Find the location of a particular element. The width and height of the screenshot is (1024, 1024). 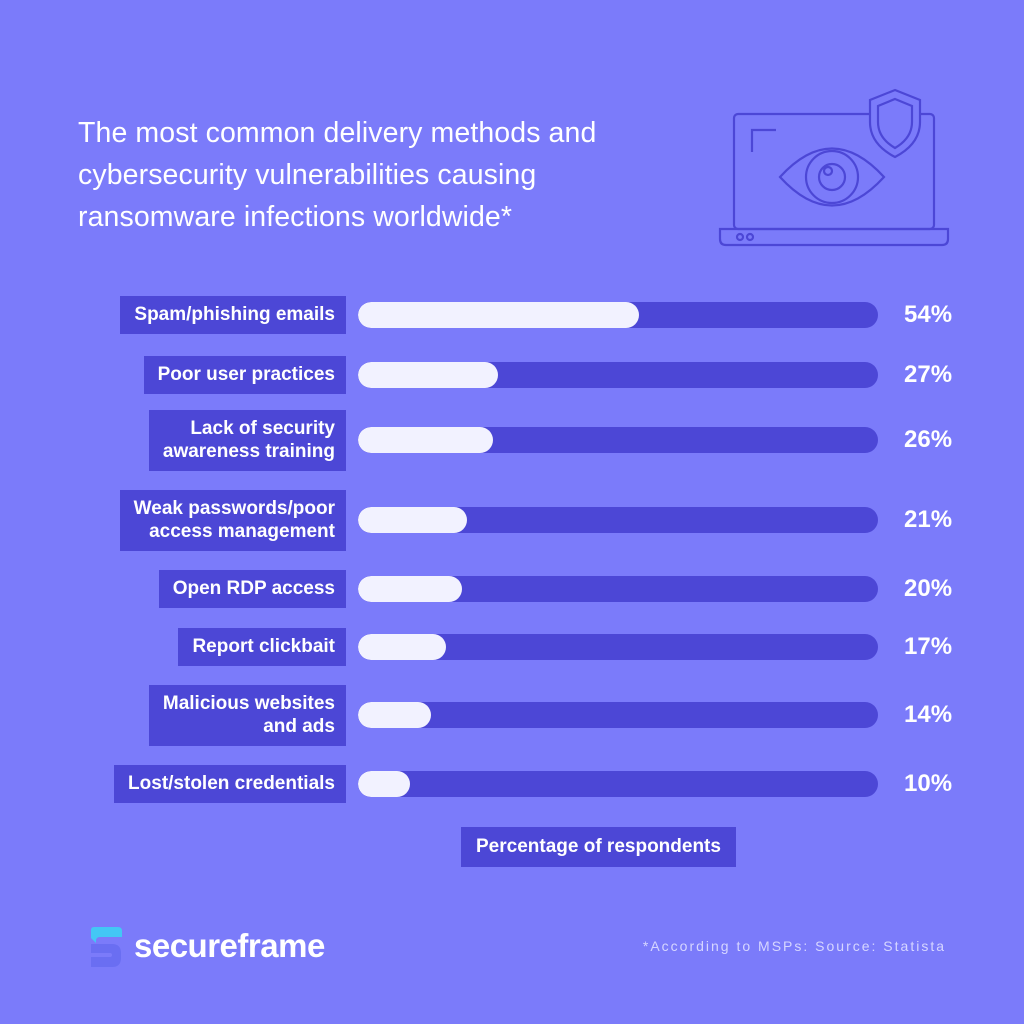

bar-label: Weak passwords/poor access management is located at coordinates (232, 520).